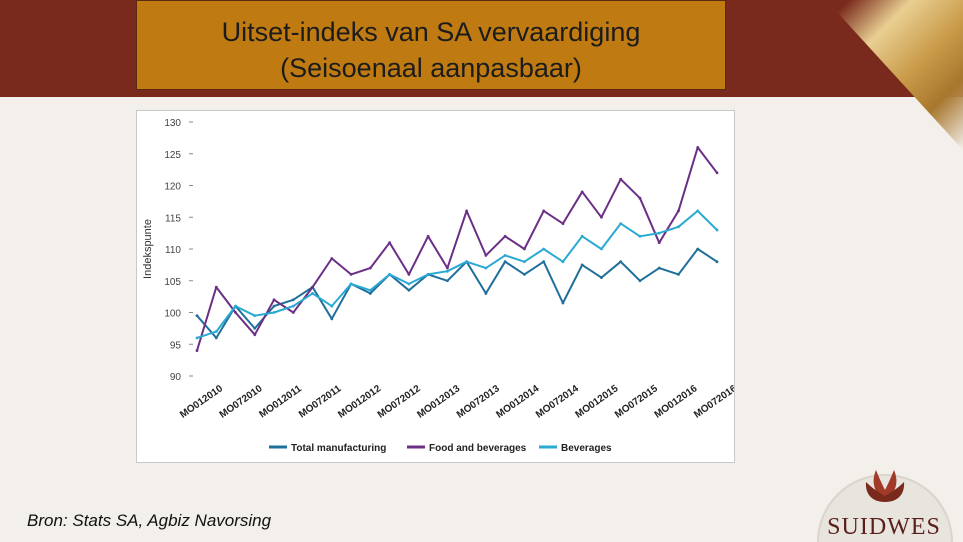 The width and height of the screenshot is (963, 542). Describe the element at coordinates (399, 402) in the screenshot. I see `x-tick-label: MO072012` at that location.